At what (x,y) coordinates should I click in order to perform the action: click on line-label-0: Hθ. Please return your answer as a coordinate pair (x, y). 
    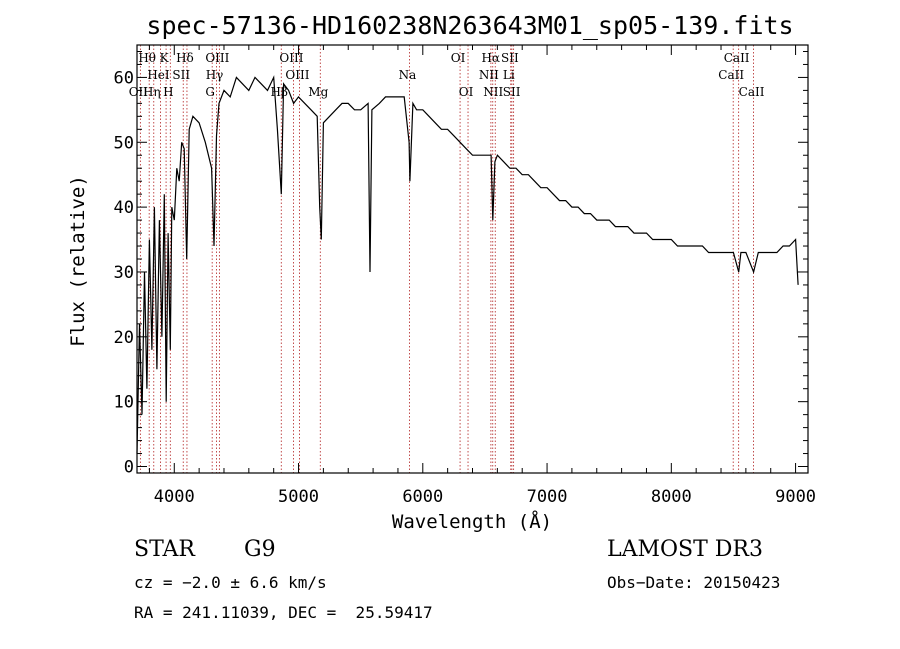
    Looking at the image, I should click on (147, 58).